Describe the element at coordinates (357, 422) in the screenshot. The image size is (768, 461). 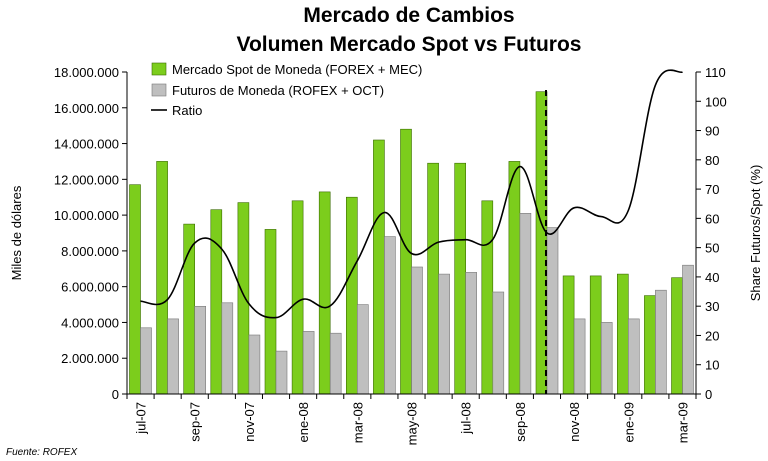
I see `x-tick-label: mar-08` at that location.